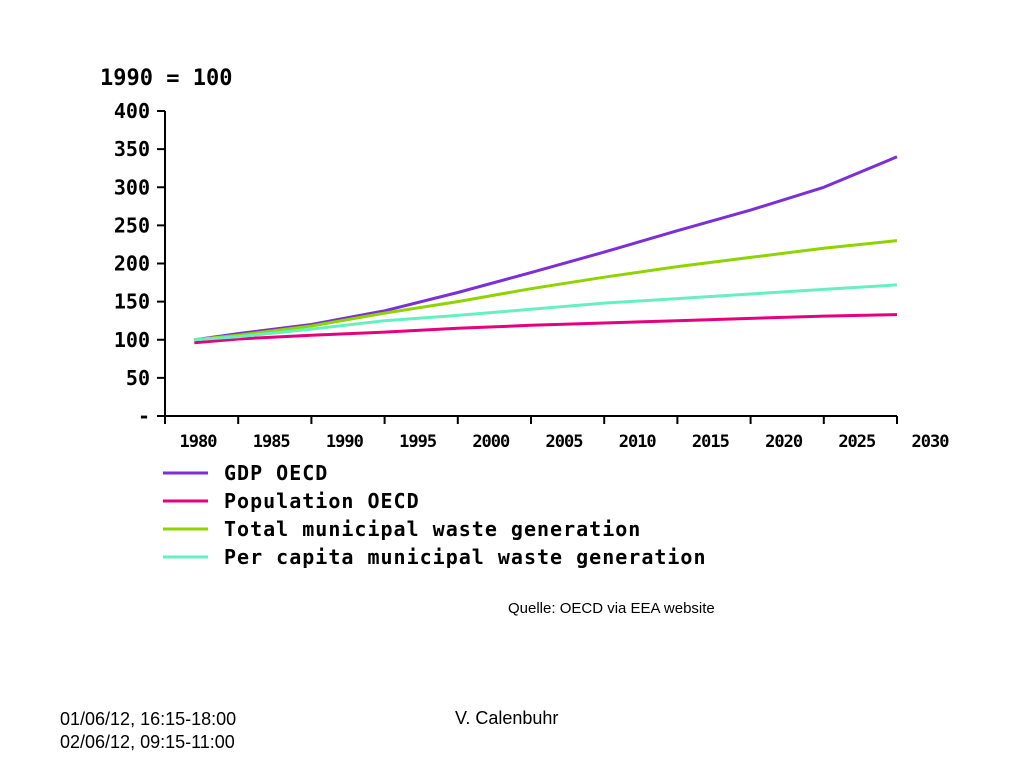  What do you see at coordinates (276, 473) in the screenshot?
I see `legend-label: GDP OECD` at bounding box center [276, 473].